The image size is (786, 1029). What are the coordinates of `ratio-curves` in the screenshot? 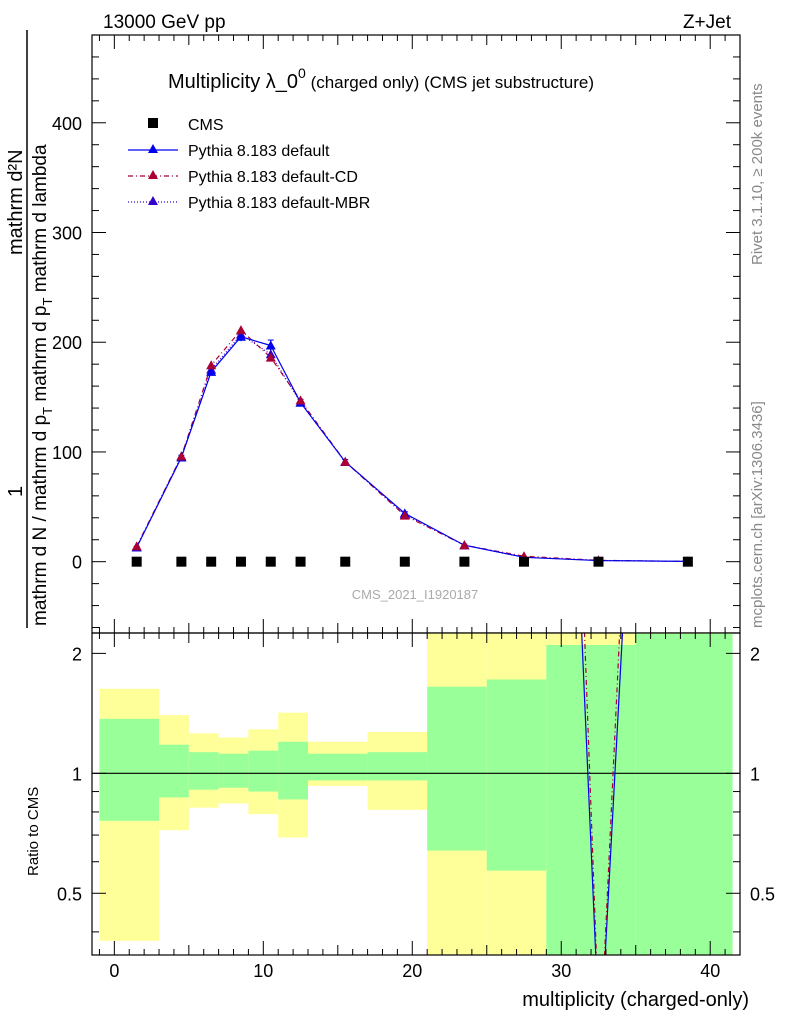 It's located at (602, 794).